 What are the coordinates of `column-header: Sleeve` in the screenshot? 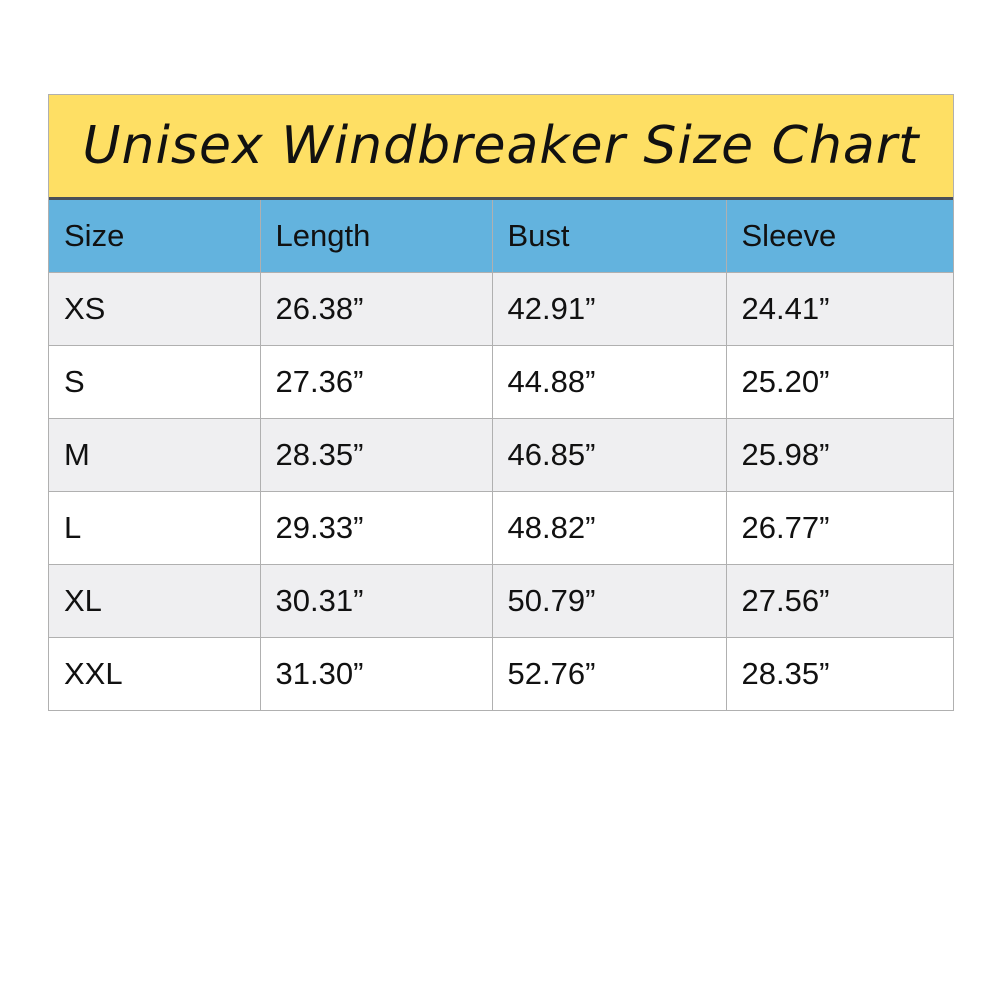 It's located at (839, 236).